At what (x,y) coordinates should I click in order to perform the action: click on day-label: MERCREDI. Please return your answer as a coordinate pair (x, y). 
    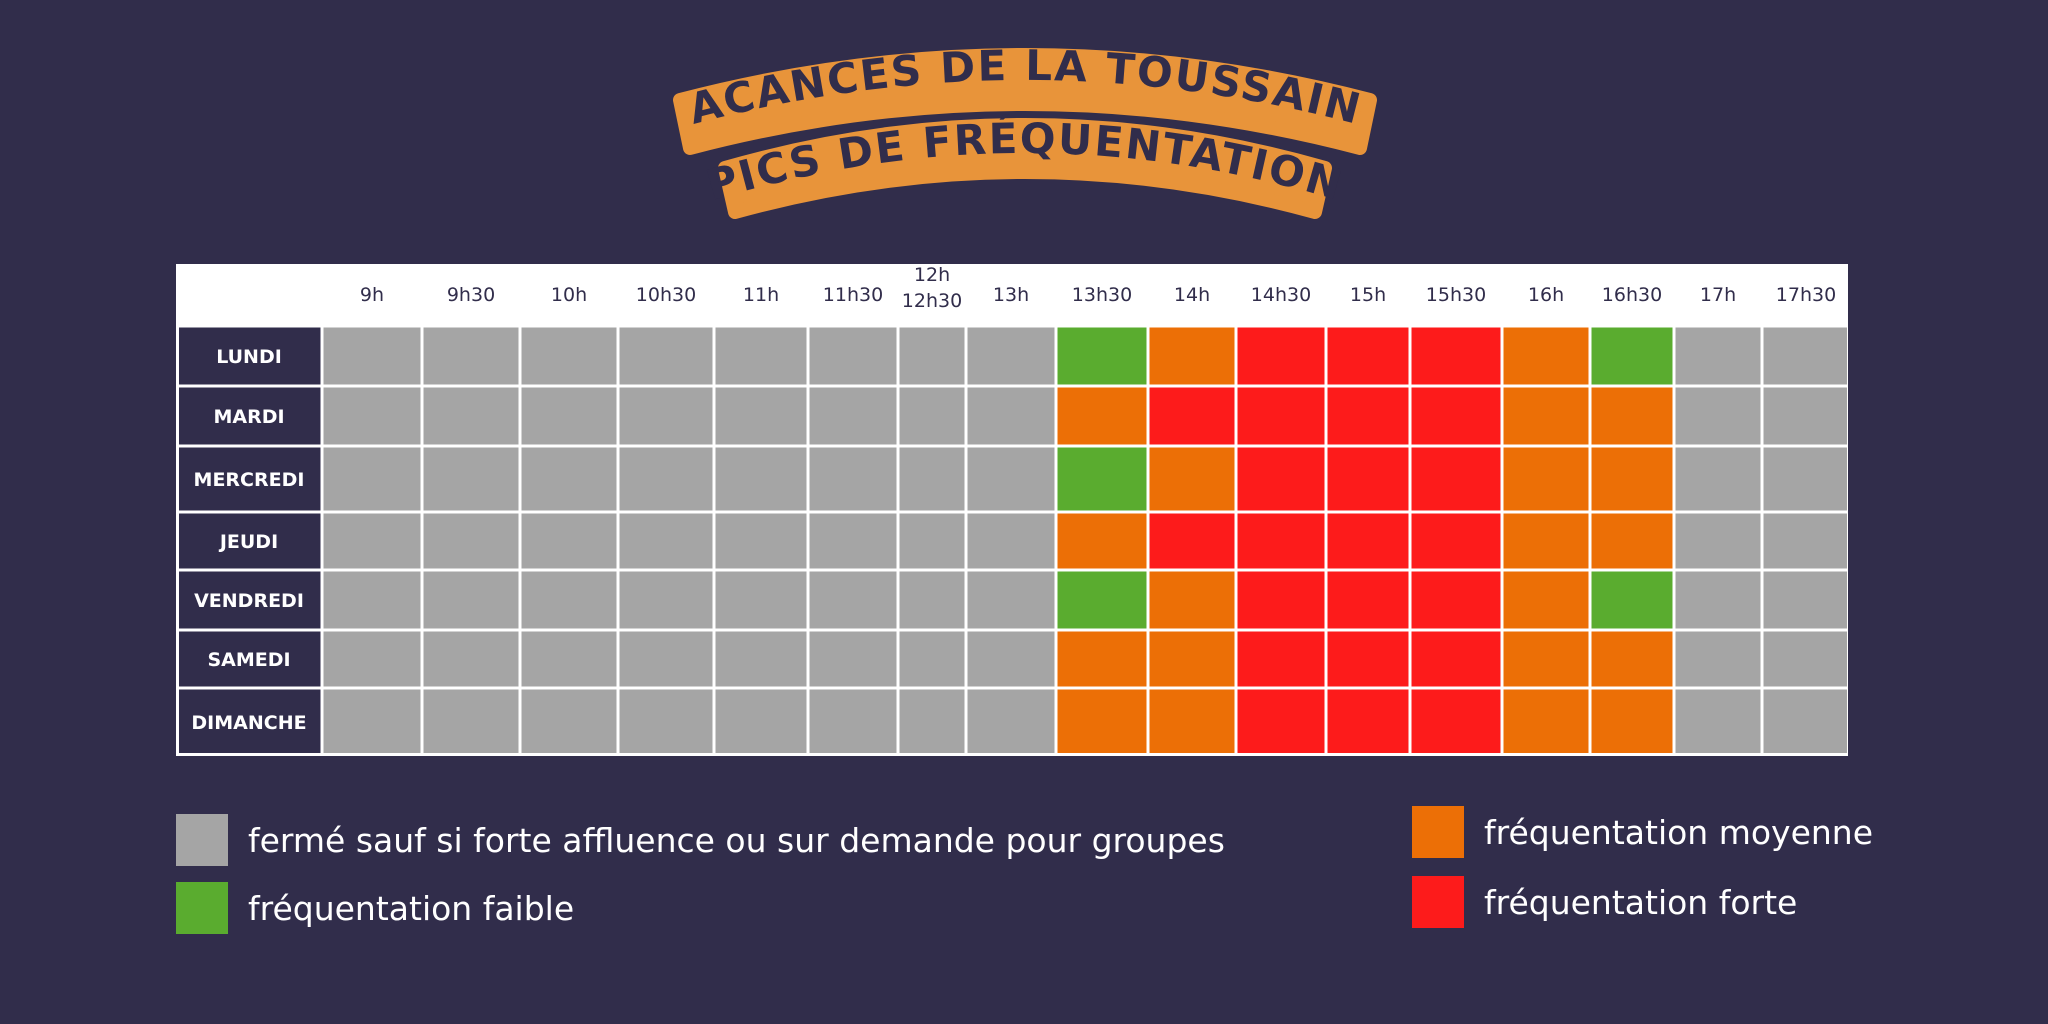
    Looking at the image, I should click on (249, 480).